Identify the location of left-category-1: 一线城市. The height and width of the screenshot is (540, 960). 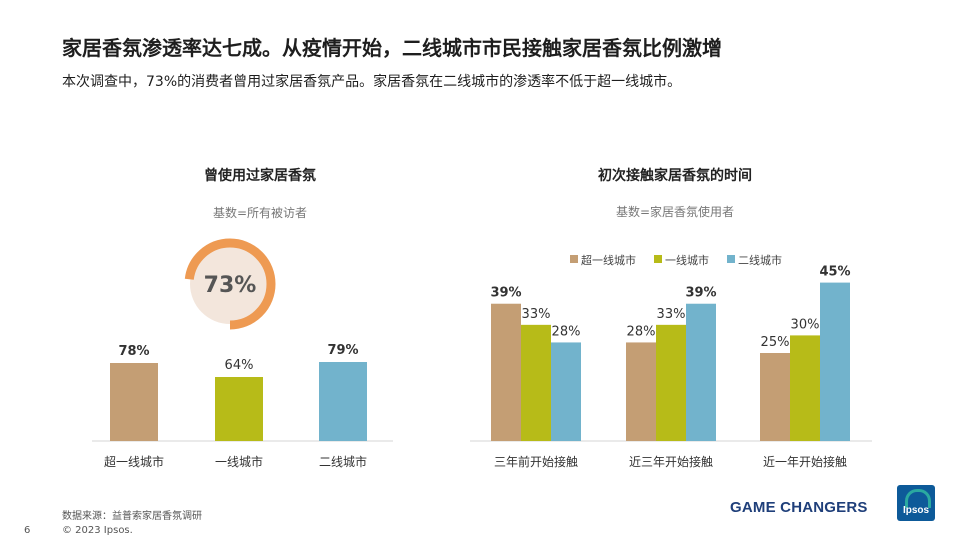
(239, 461).